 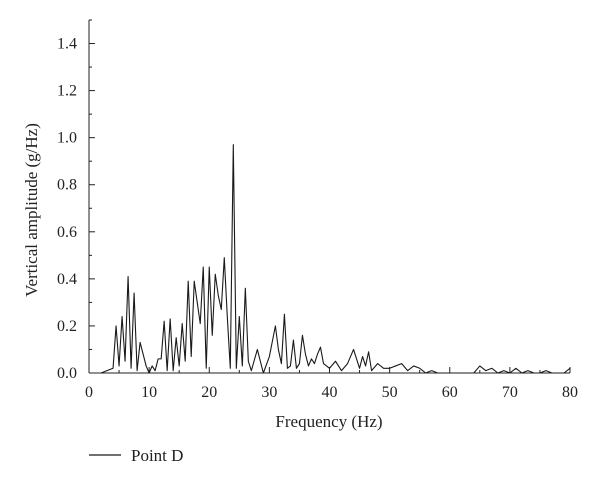 I want to click on legend: Point D, so click(x=136, y=455).